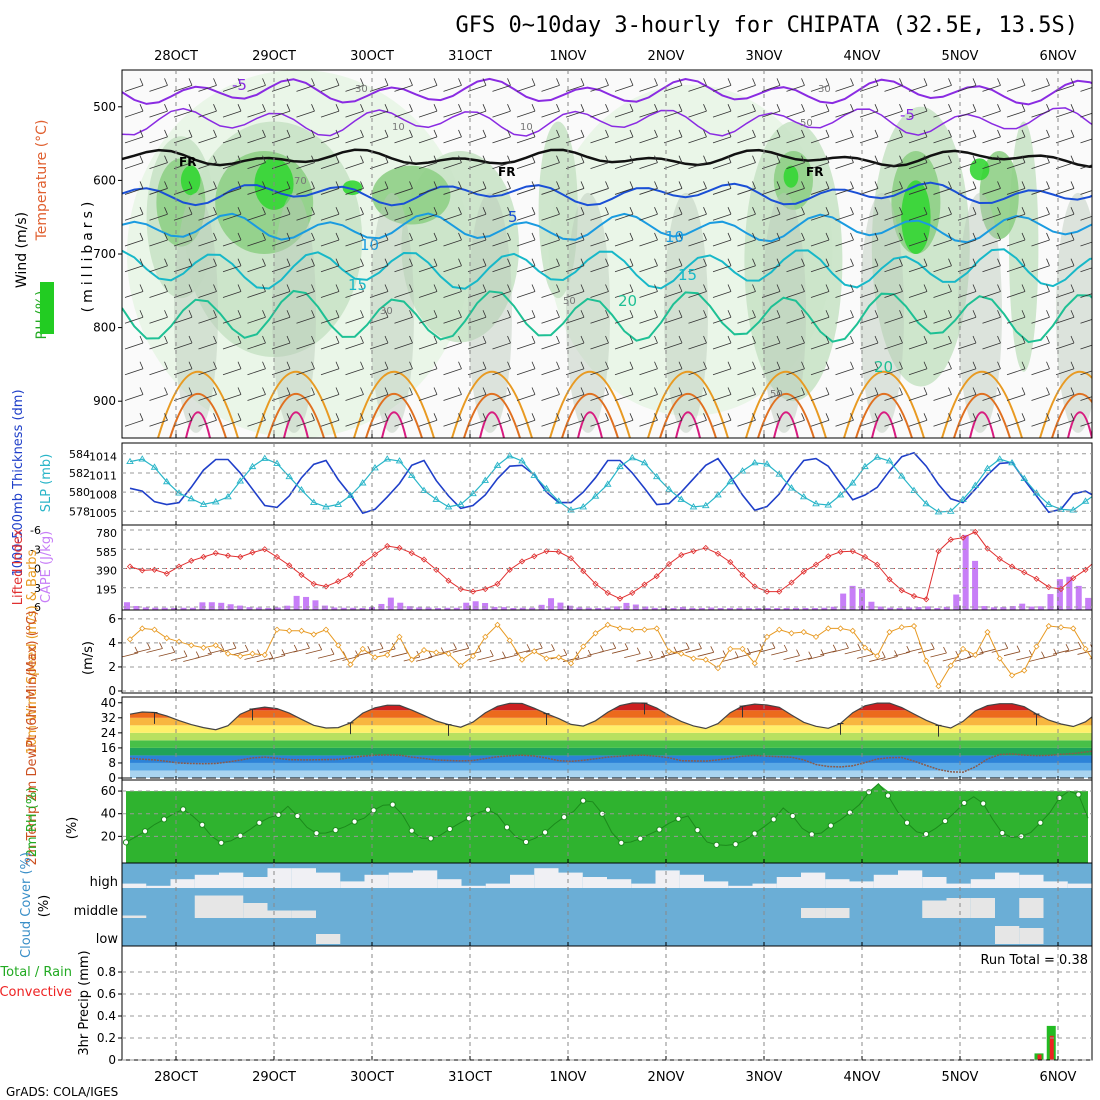  I want to click on thickness-tick-label: 584, so click(79, 454).